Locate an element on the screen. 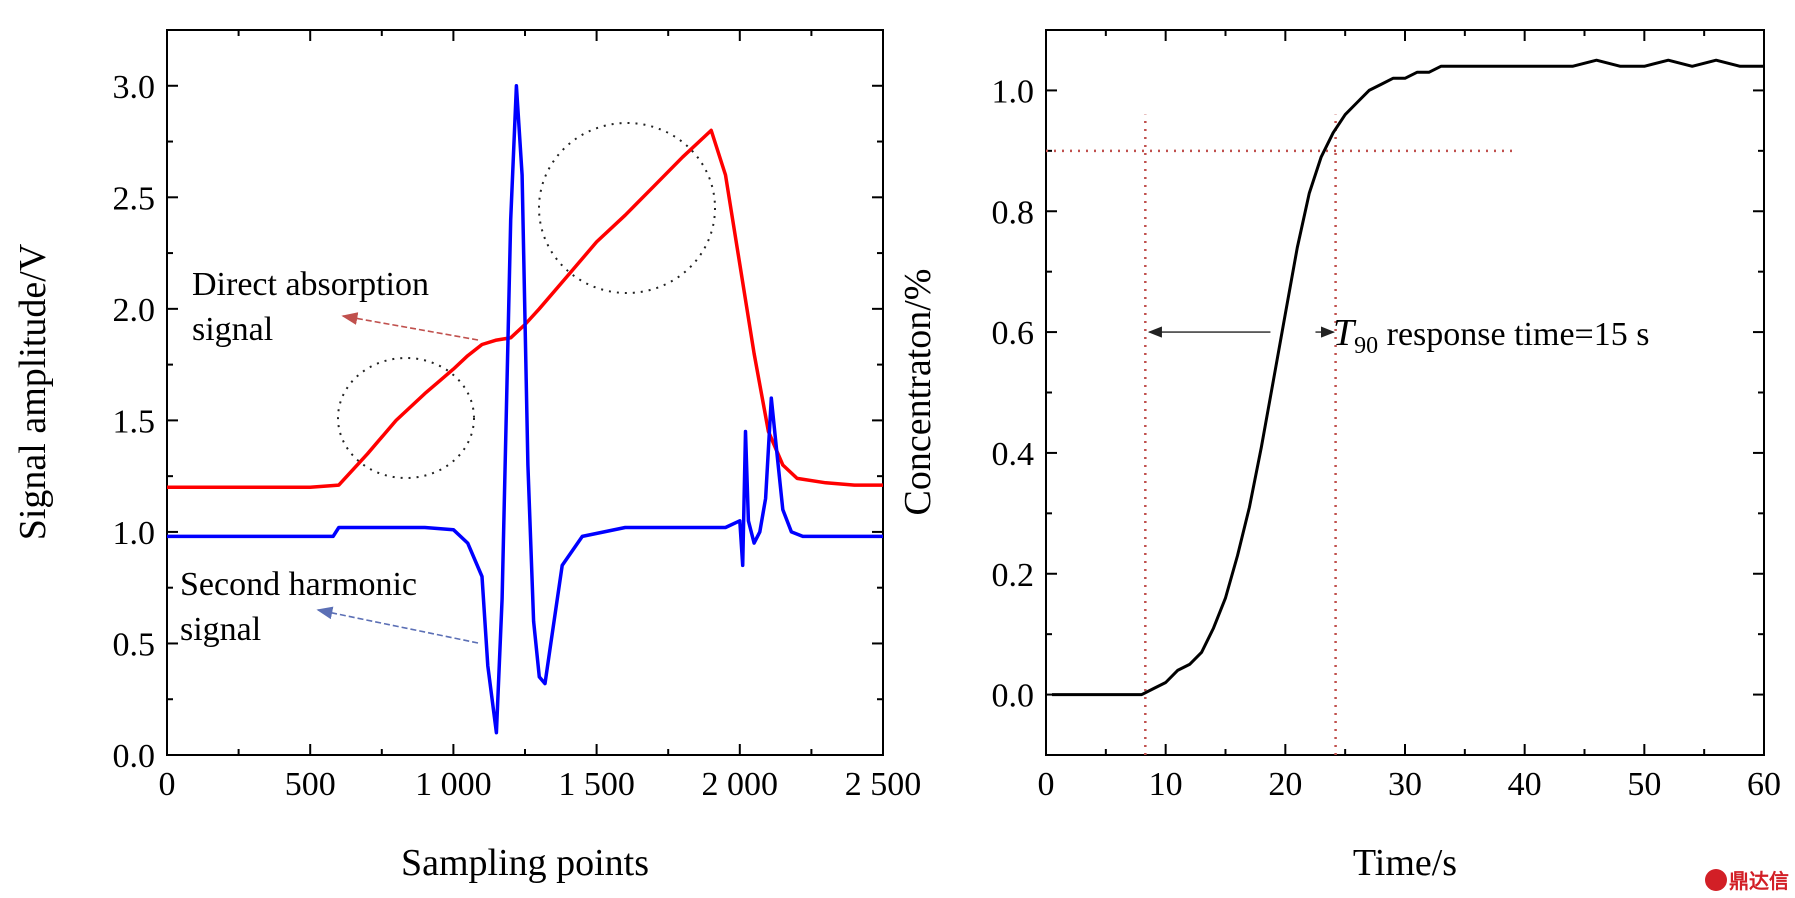  watermark-logo-icon is located at coordinates (1716, 879).